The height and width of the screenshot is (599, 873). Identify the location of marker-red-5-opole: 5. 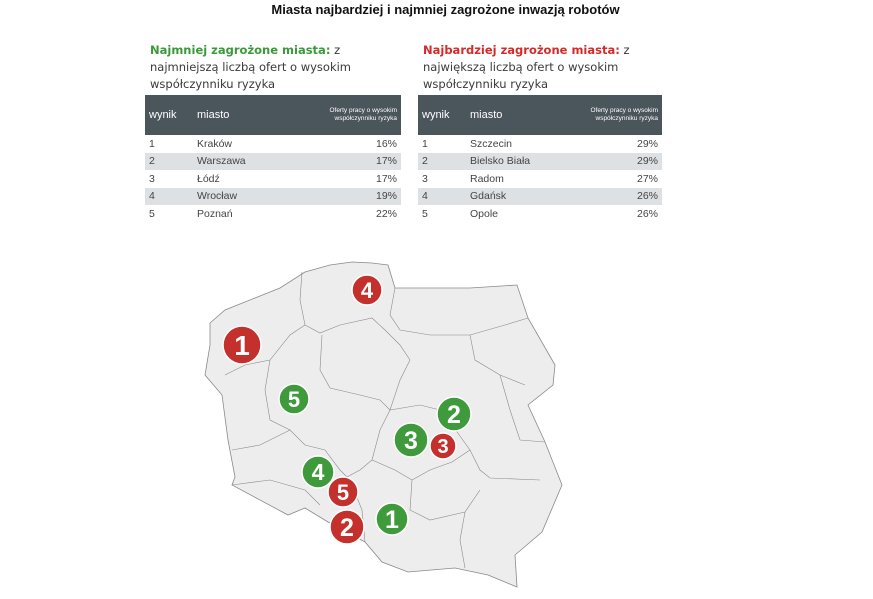
(343, 492).